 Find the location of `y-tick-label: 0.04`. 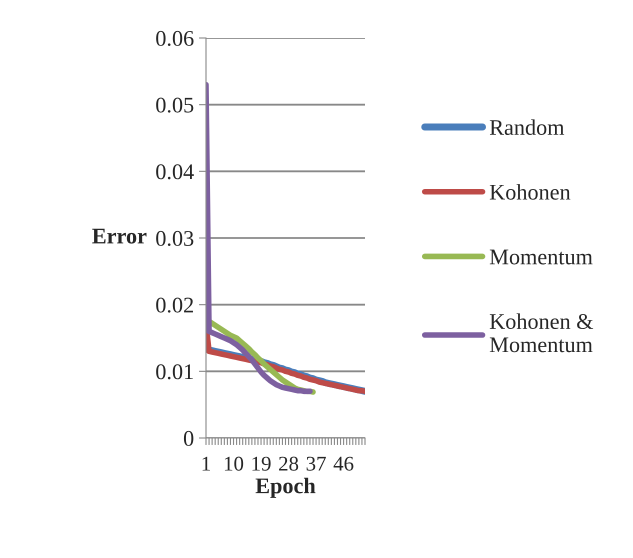

y-tick-label: 0.04 is located at coordinates (175, 172).